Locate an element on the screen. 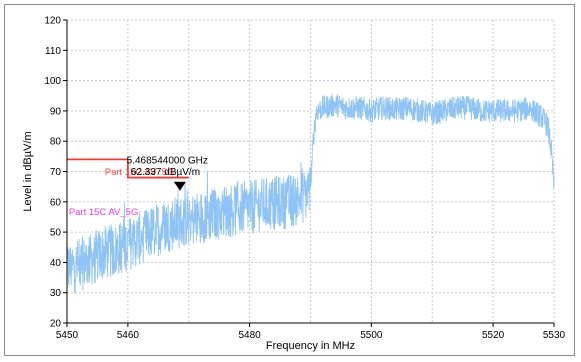 The image size is (581, 362). y-ticks: 20 30 40 50 60 70 80 90 100 110 120 is located at coordinates (55, 173).